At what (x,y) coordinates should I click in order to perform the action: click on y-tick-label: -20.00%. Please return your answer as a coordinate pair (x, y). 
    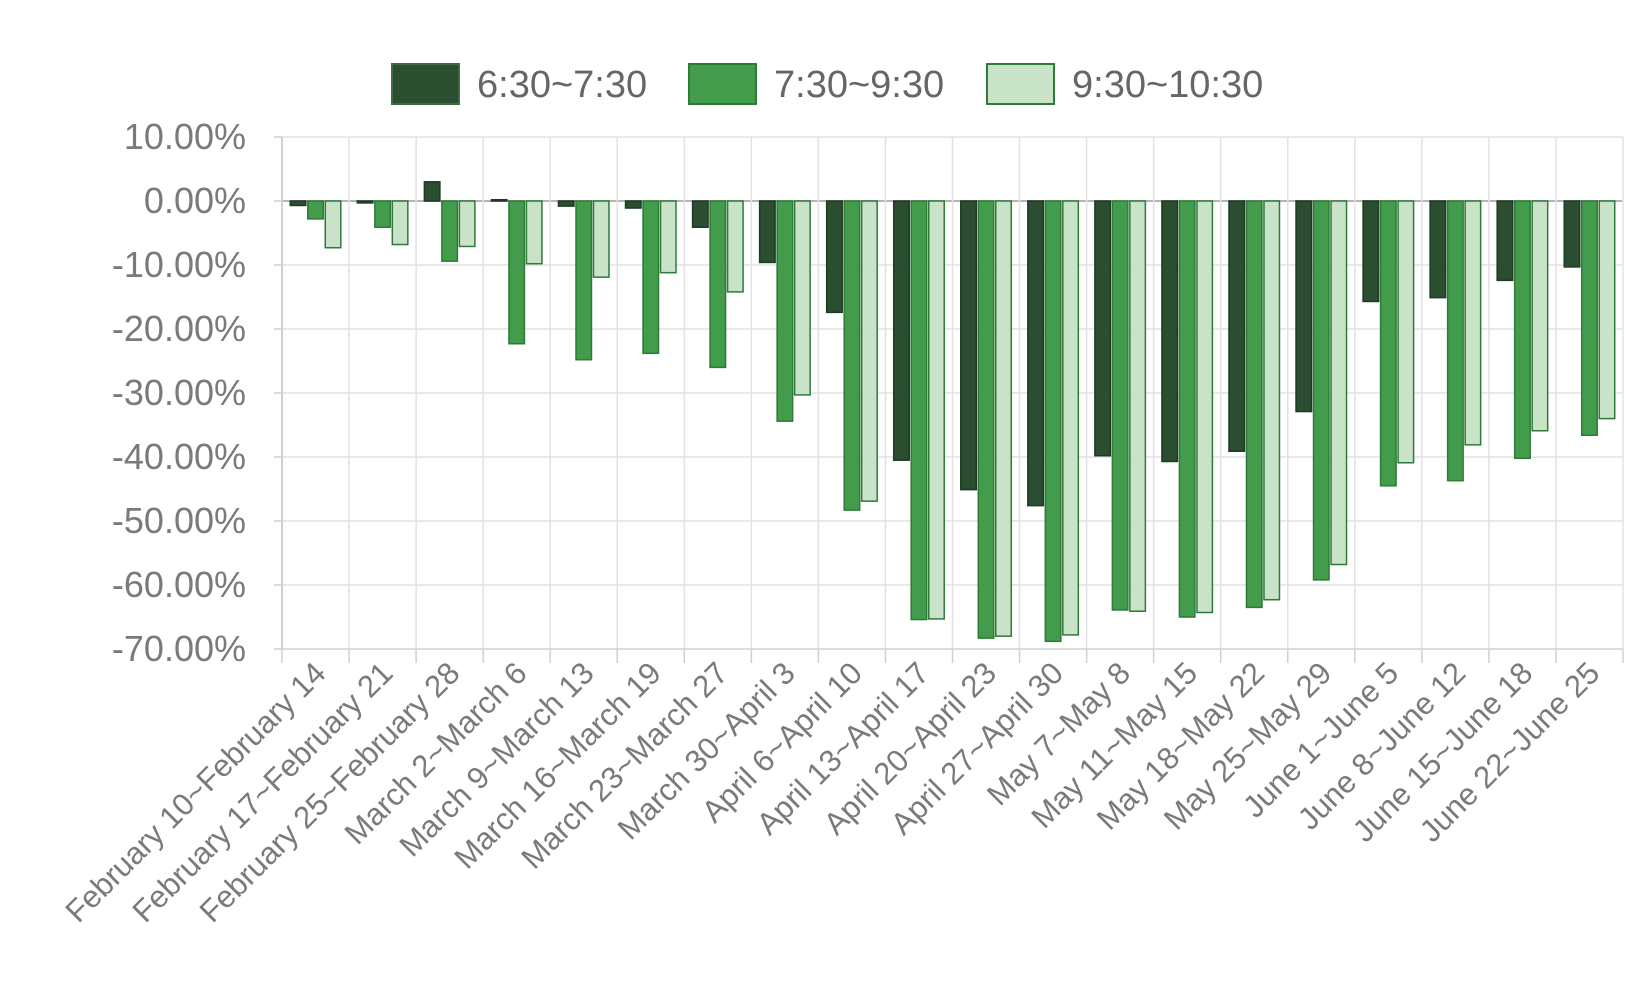
    Looking at the image, I should click on (179, 328).